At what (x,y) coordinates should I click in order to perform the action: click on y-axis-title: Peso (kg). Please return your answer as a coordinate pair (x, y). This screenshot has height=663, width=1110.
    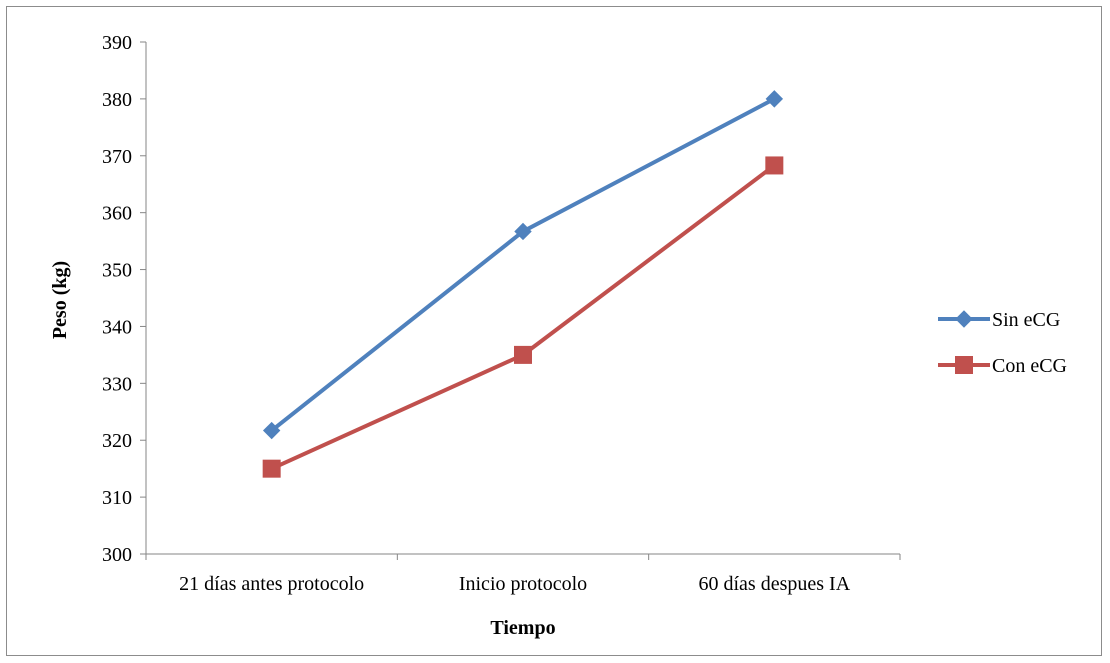
    Looking at the image, I should click on (60, 300).